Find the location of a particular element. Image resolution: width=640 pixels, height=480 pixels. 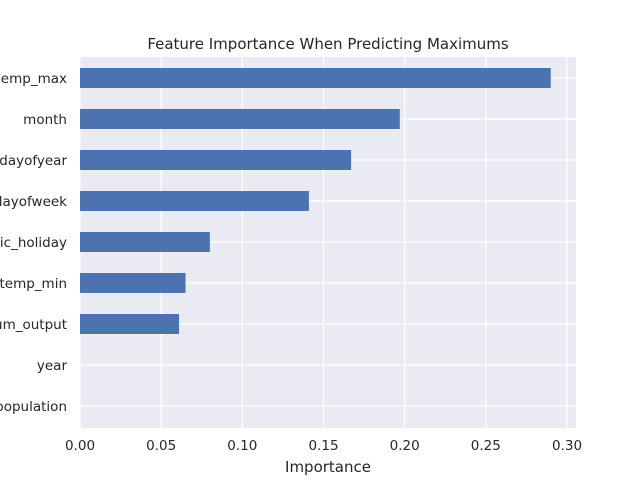

x-tick-label: 0.00 is located at coordinates (80, 446).